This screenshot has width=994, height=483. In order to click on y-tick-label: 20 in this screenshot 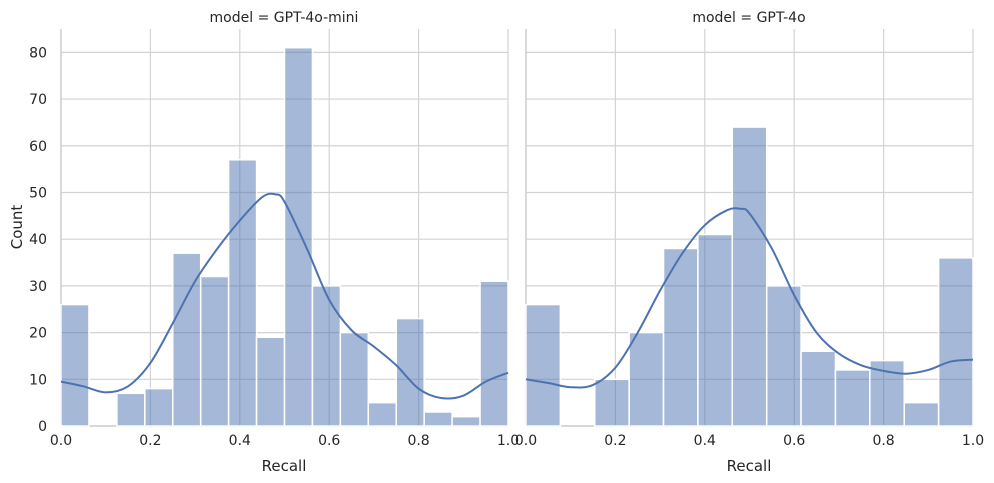, I will do `click(38, 334)`.